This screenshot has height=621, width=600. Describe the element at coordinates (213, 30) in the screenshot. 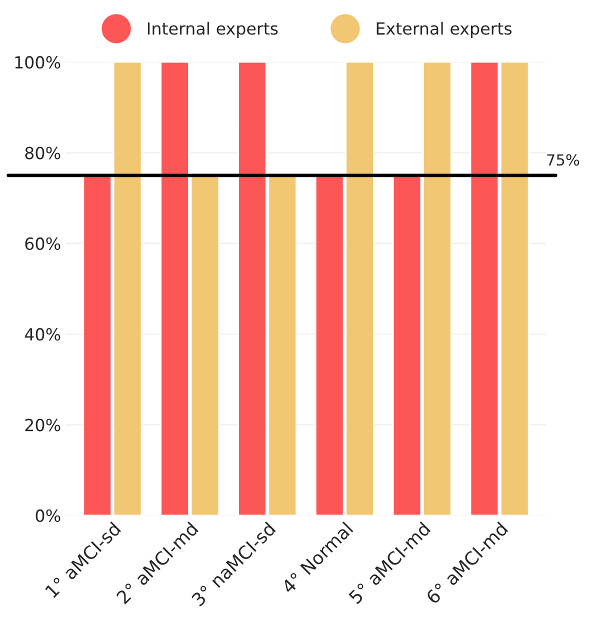

I see `legend-label: Internal experts` at that location.